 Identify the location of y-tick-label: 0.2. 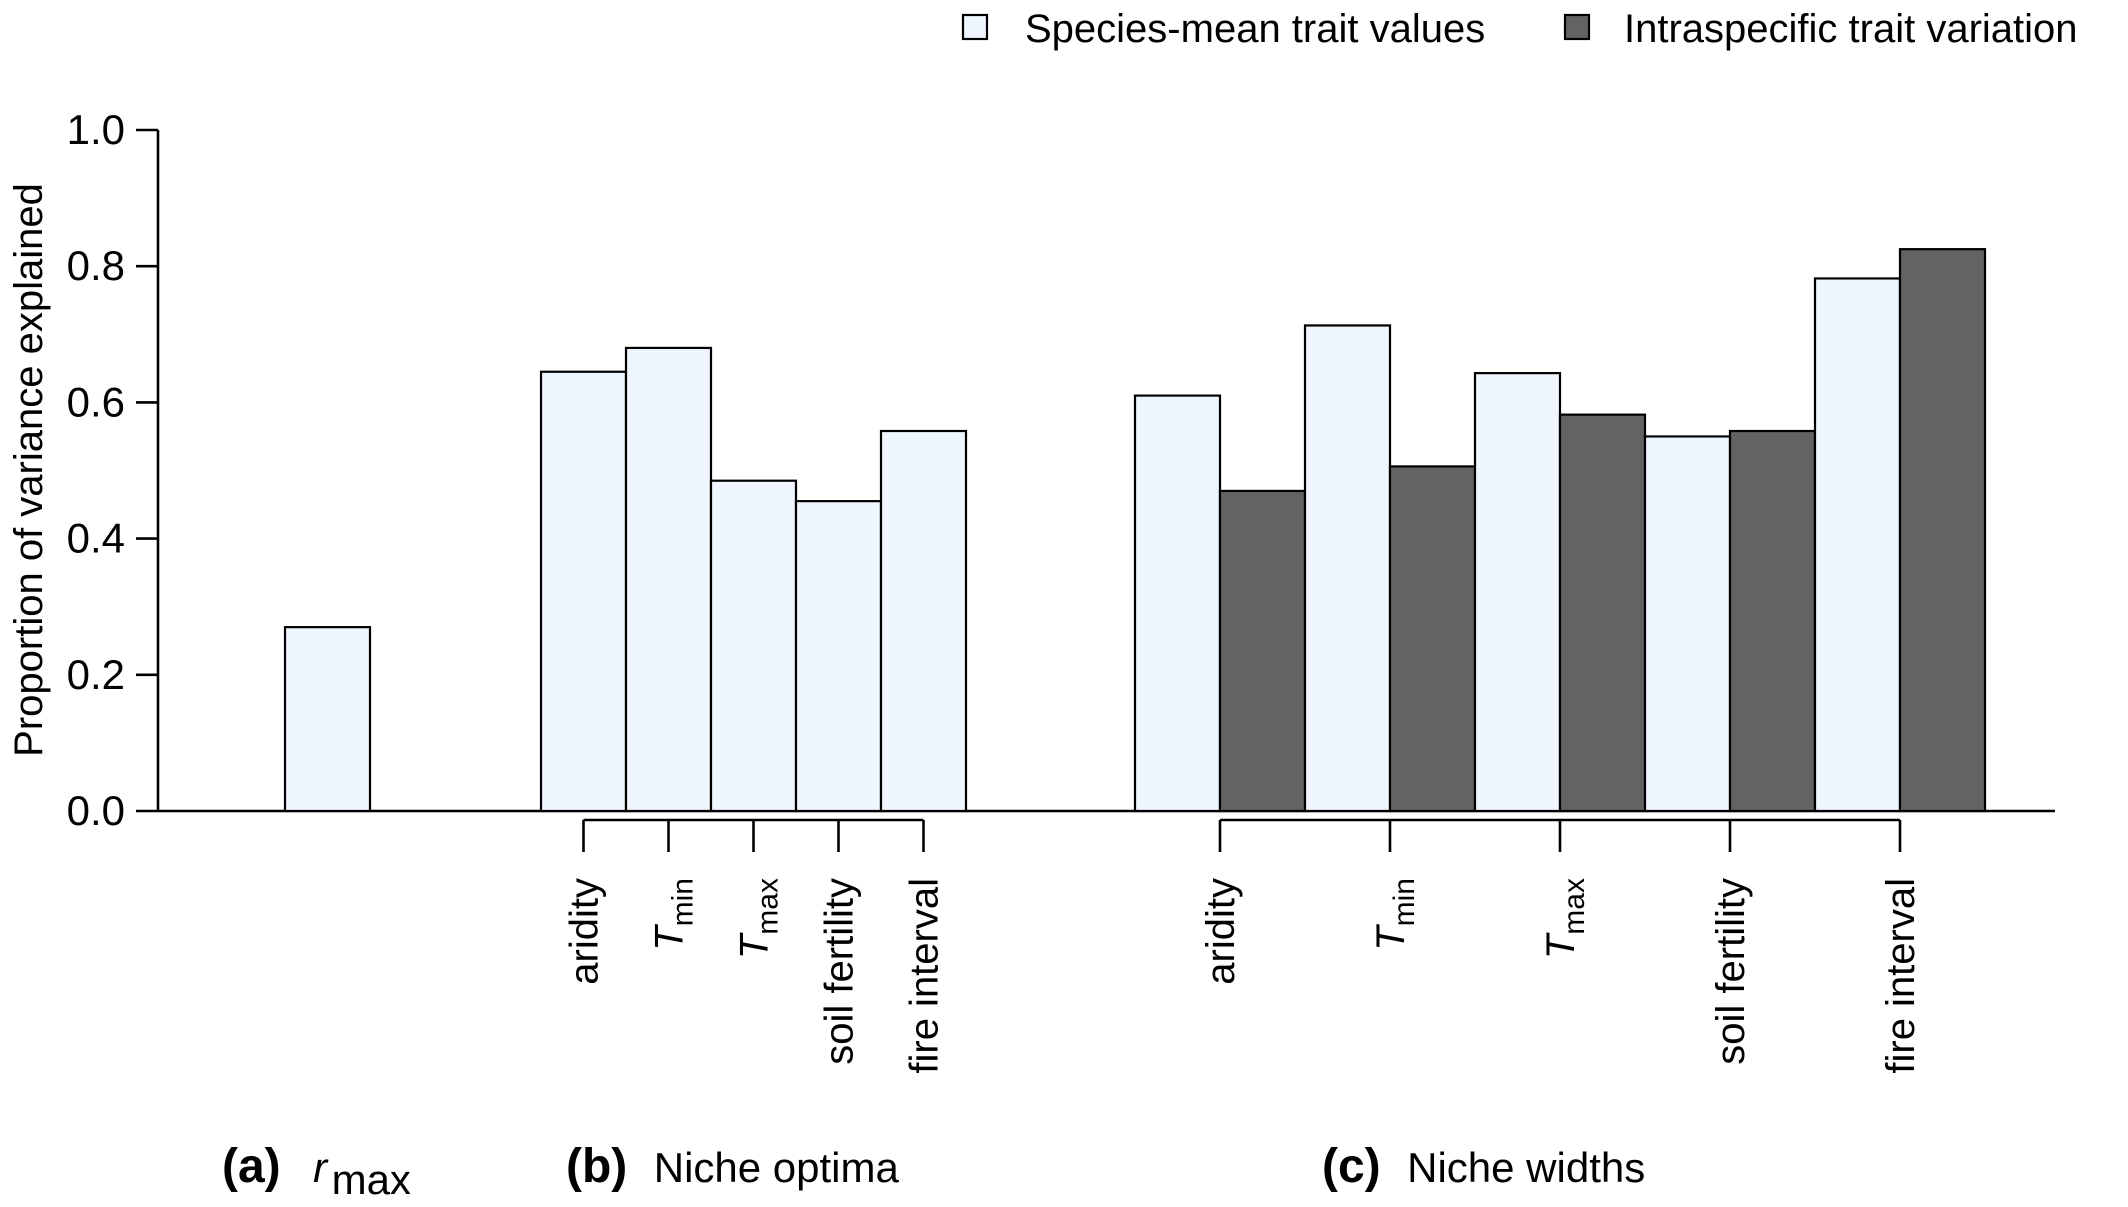
(96, 674).